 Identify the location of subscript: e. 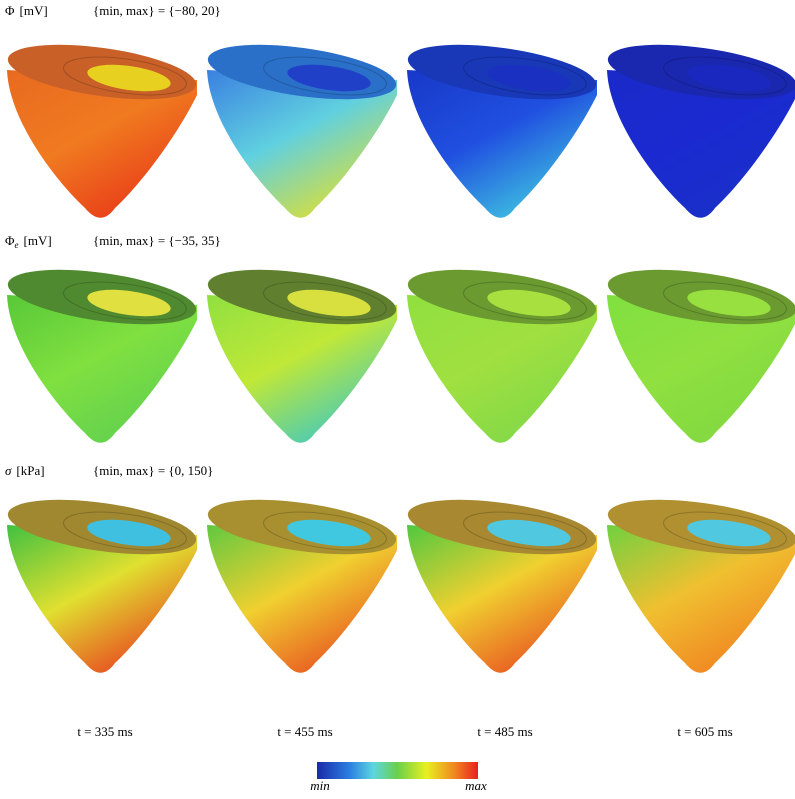
(17, 245).